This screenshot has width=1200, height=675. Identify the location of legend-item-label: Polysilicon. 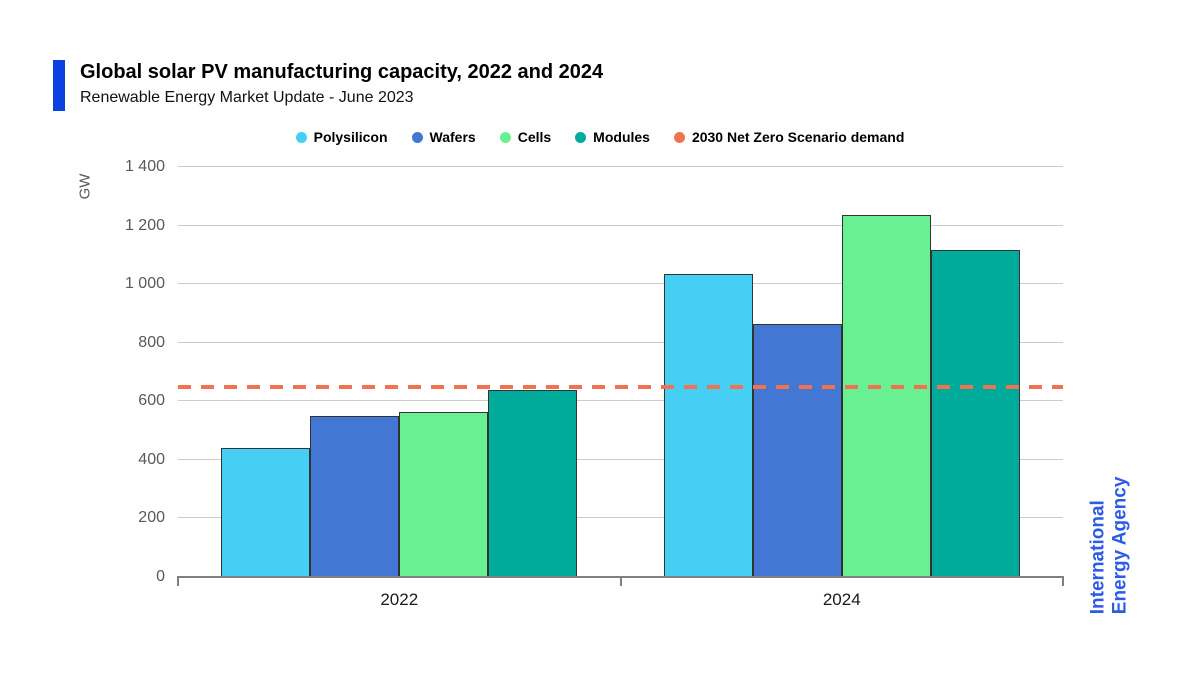
(350, 137).